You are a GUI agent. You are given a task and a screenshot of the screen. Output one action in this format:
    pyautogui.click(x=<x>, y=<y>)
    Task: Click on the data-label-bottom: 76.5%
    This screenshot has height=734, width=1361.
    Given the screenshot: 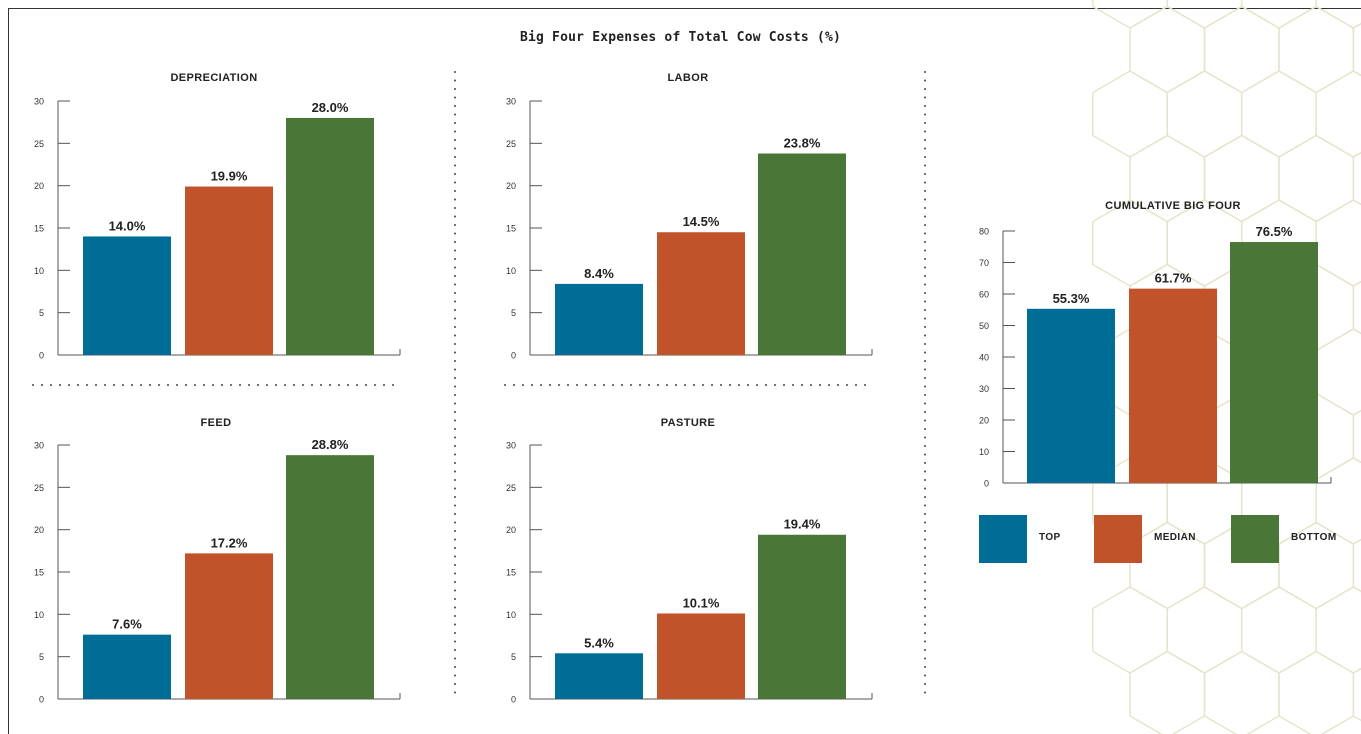 What is the action you would take?
    pyautogui.click(x=1274, y=231)
    